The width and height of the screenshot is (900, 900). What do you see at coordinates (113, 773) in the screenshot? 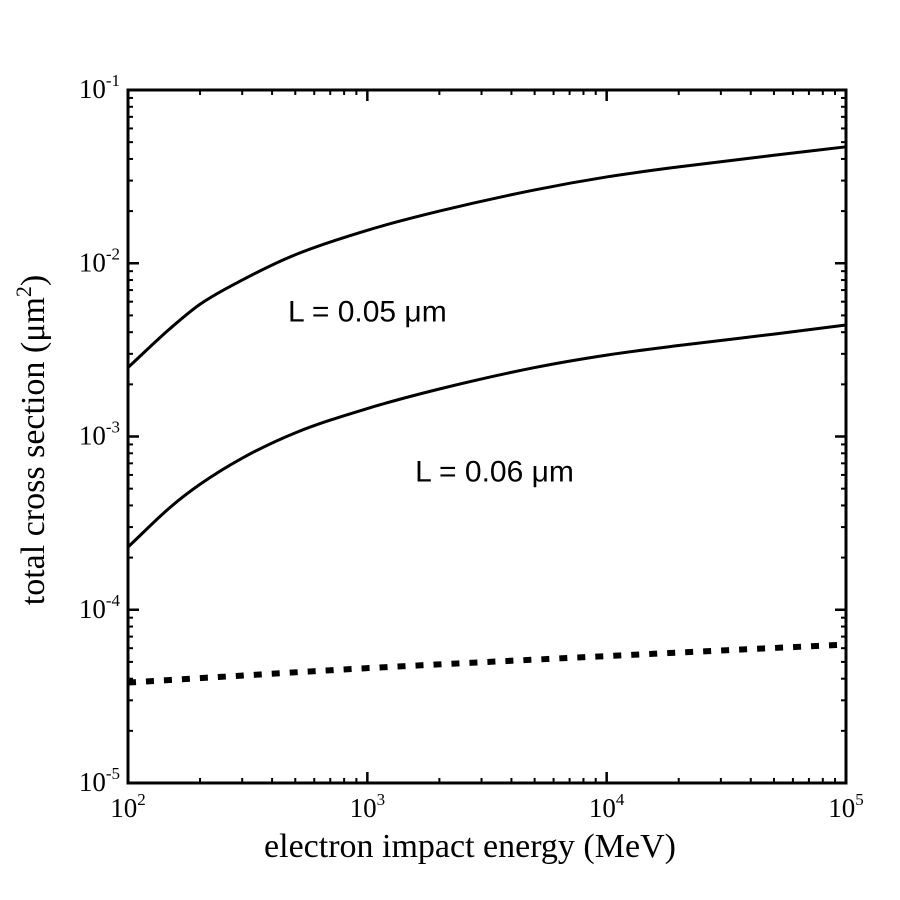
I see `y-tick-exponent: -5` at bounding box center [113, 773].